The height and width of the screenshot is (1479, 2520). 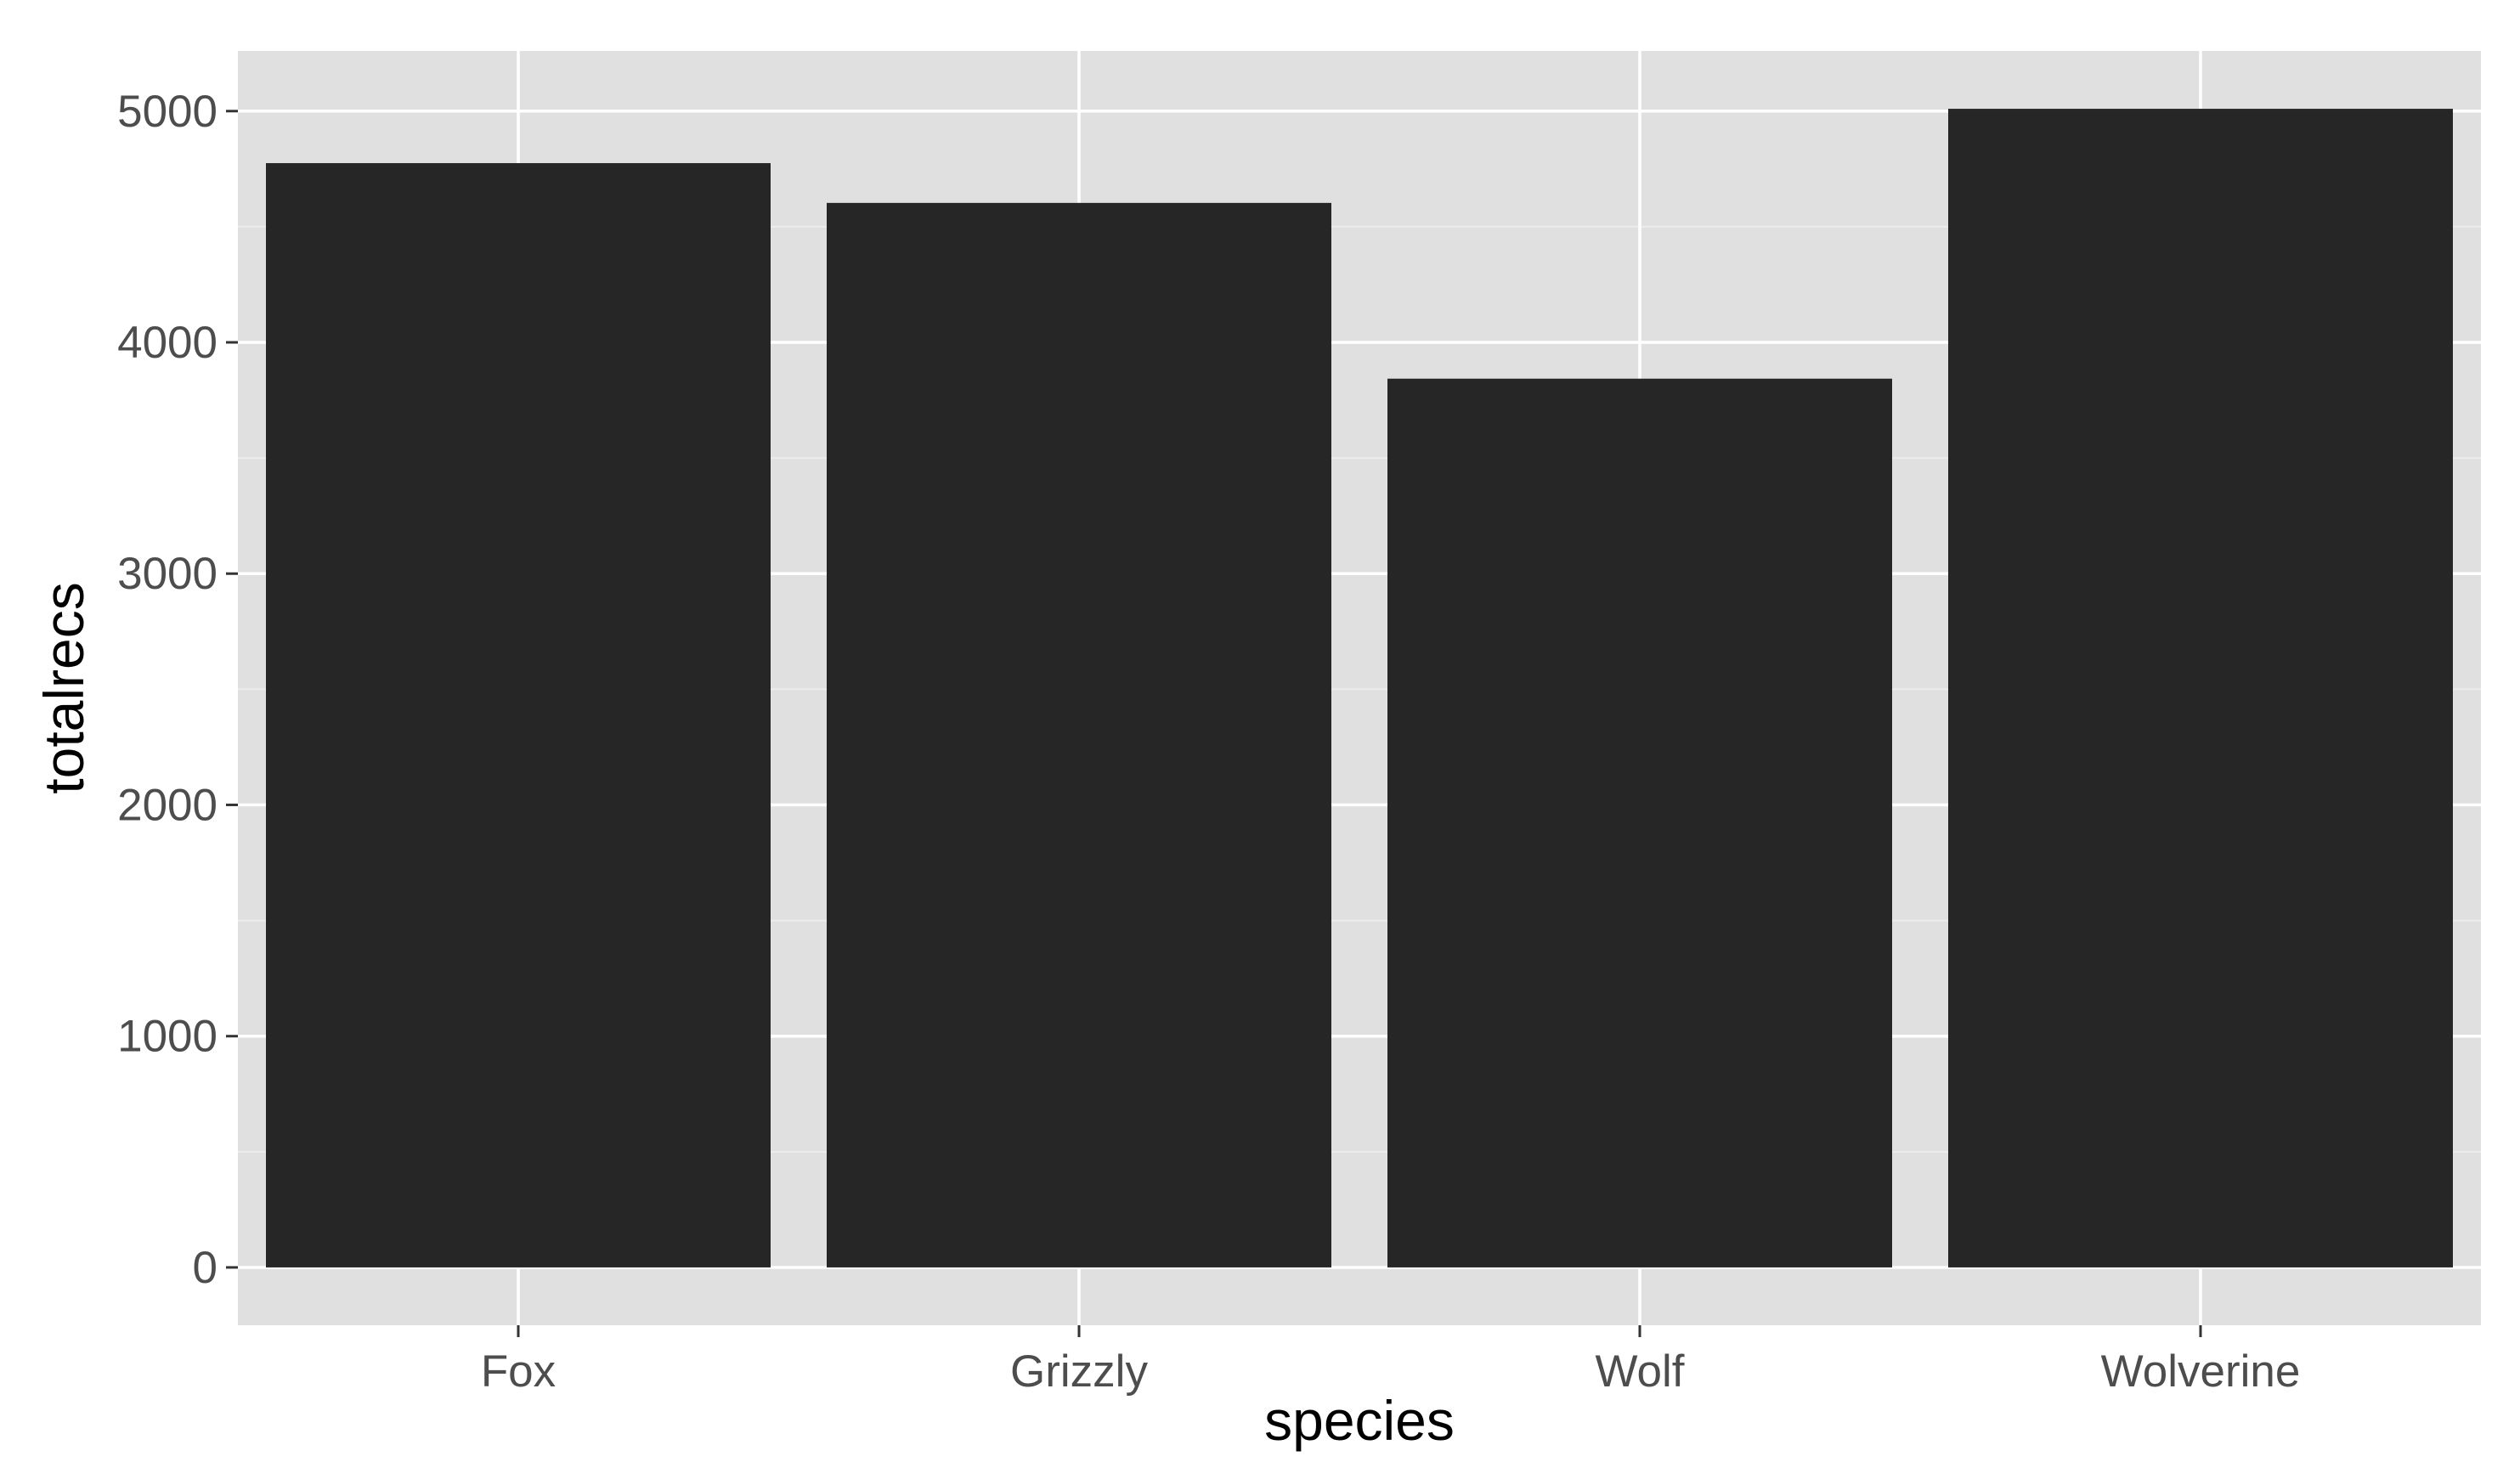 I want to click on x-tick-label: Wolverine, so click(x=2201, y=1371).